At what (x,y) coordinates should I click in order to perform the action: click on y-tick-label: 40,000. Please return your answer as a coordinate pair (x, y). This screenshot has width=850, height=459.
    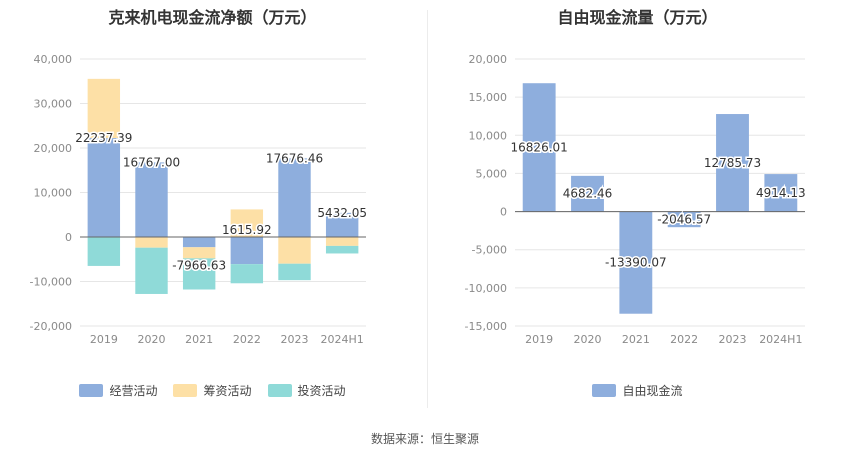
    Looking at the image, I should click on (53, 59).